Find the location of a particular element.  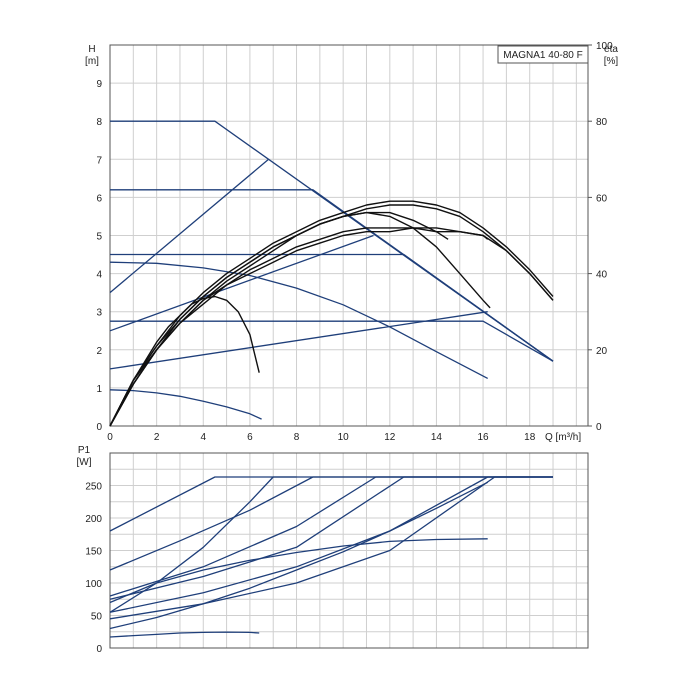

x-tick-label: 18 is located at coordinates (530, 437).